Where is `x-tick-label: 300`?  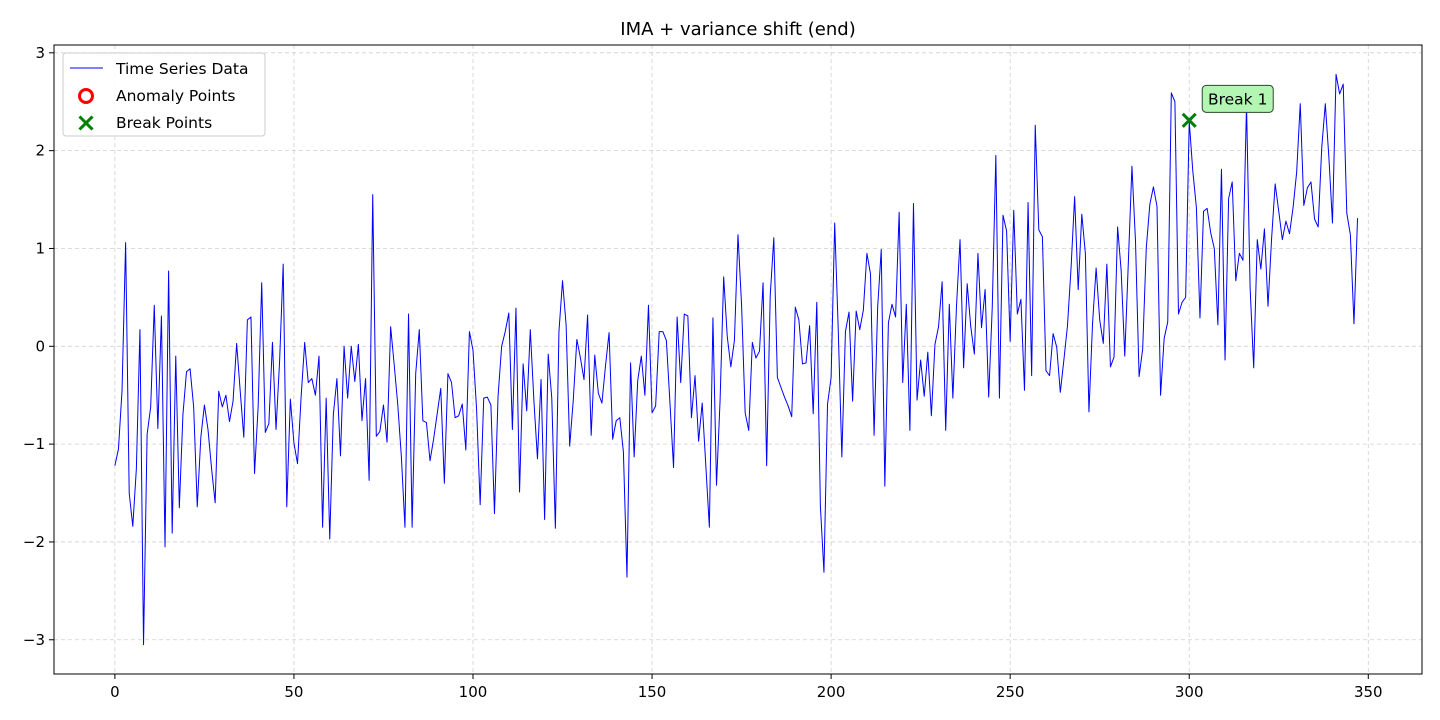 x-tick-label: 300 is located at coordinates (1189, 692).